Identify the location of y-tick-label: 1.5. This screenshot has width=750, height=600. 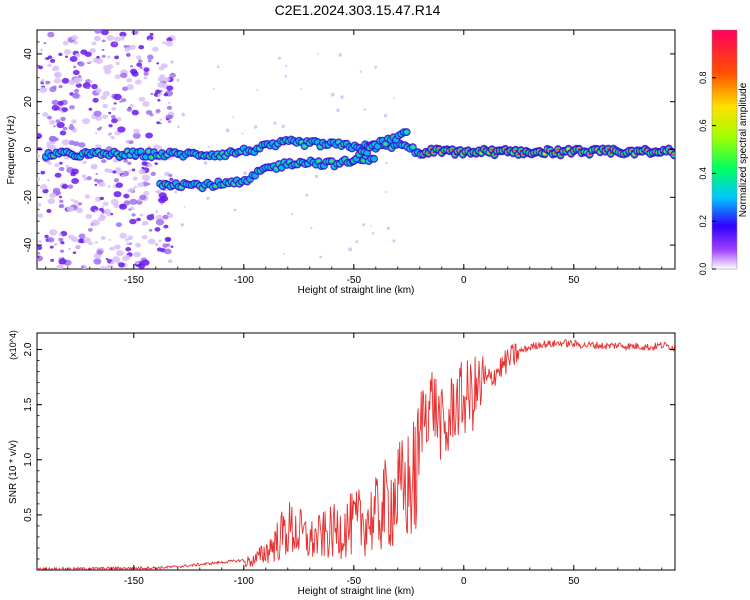
(28, 404).